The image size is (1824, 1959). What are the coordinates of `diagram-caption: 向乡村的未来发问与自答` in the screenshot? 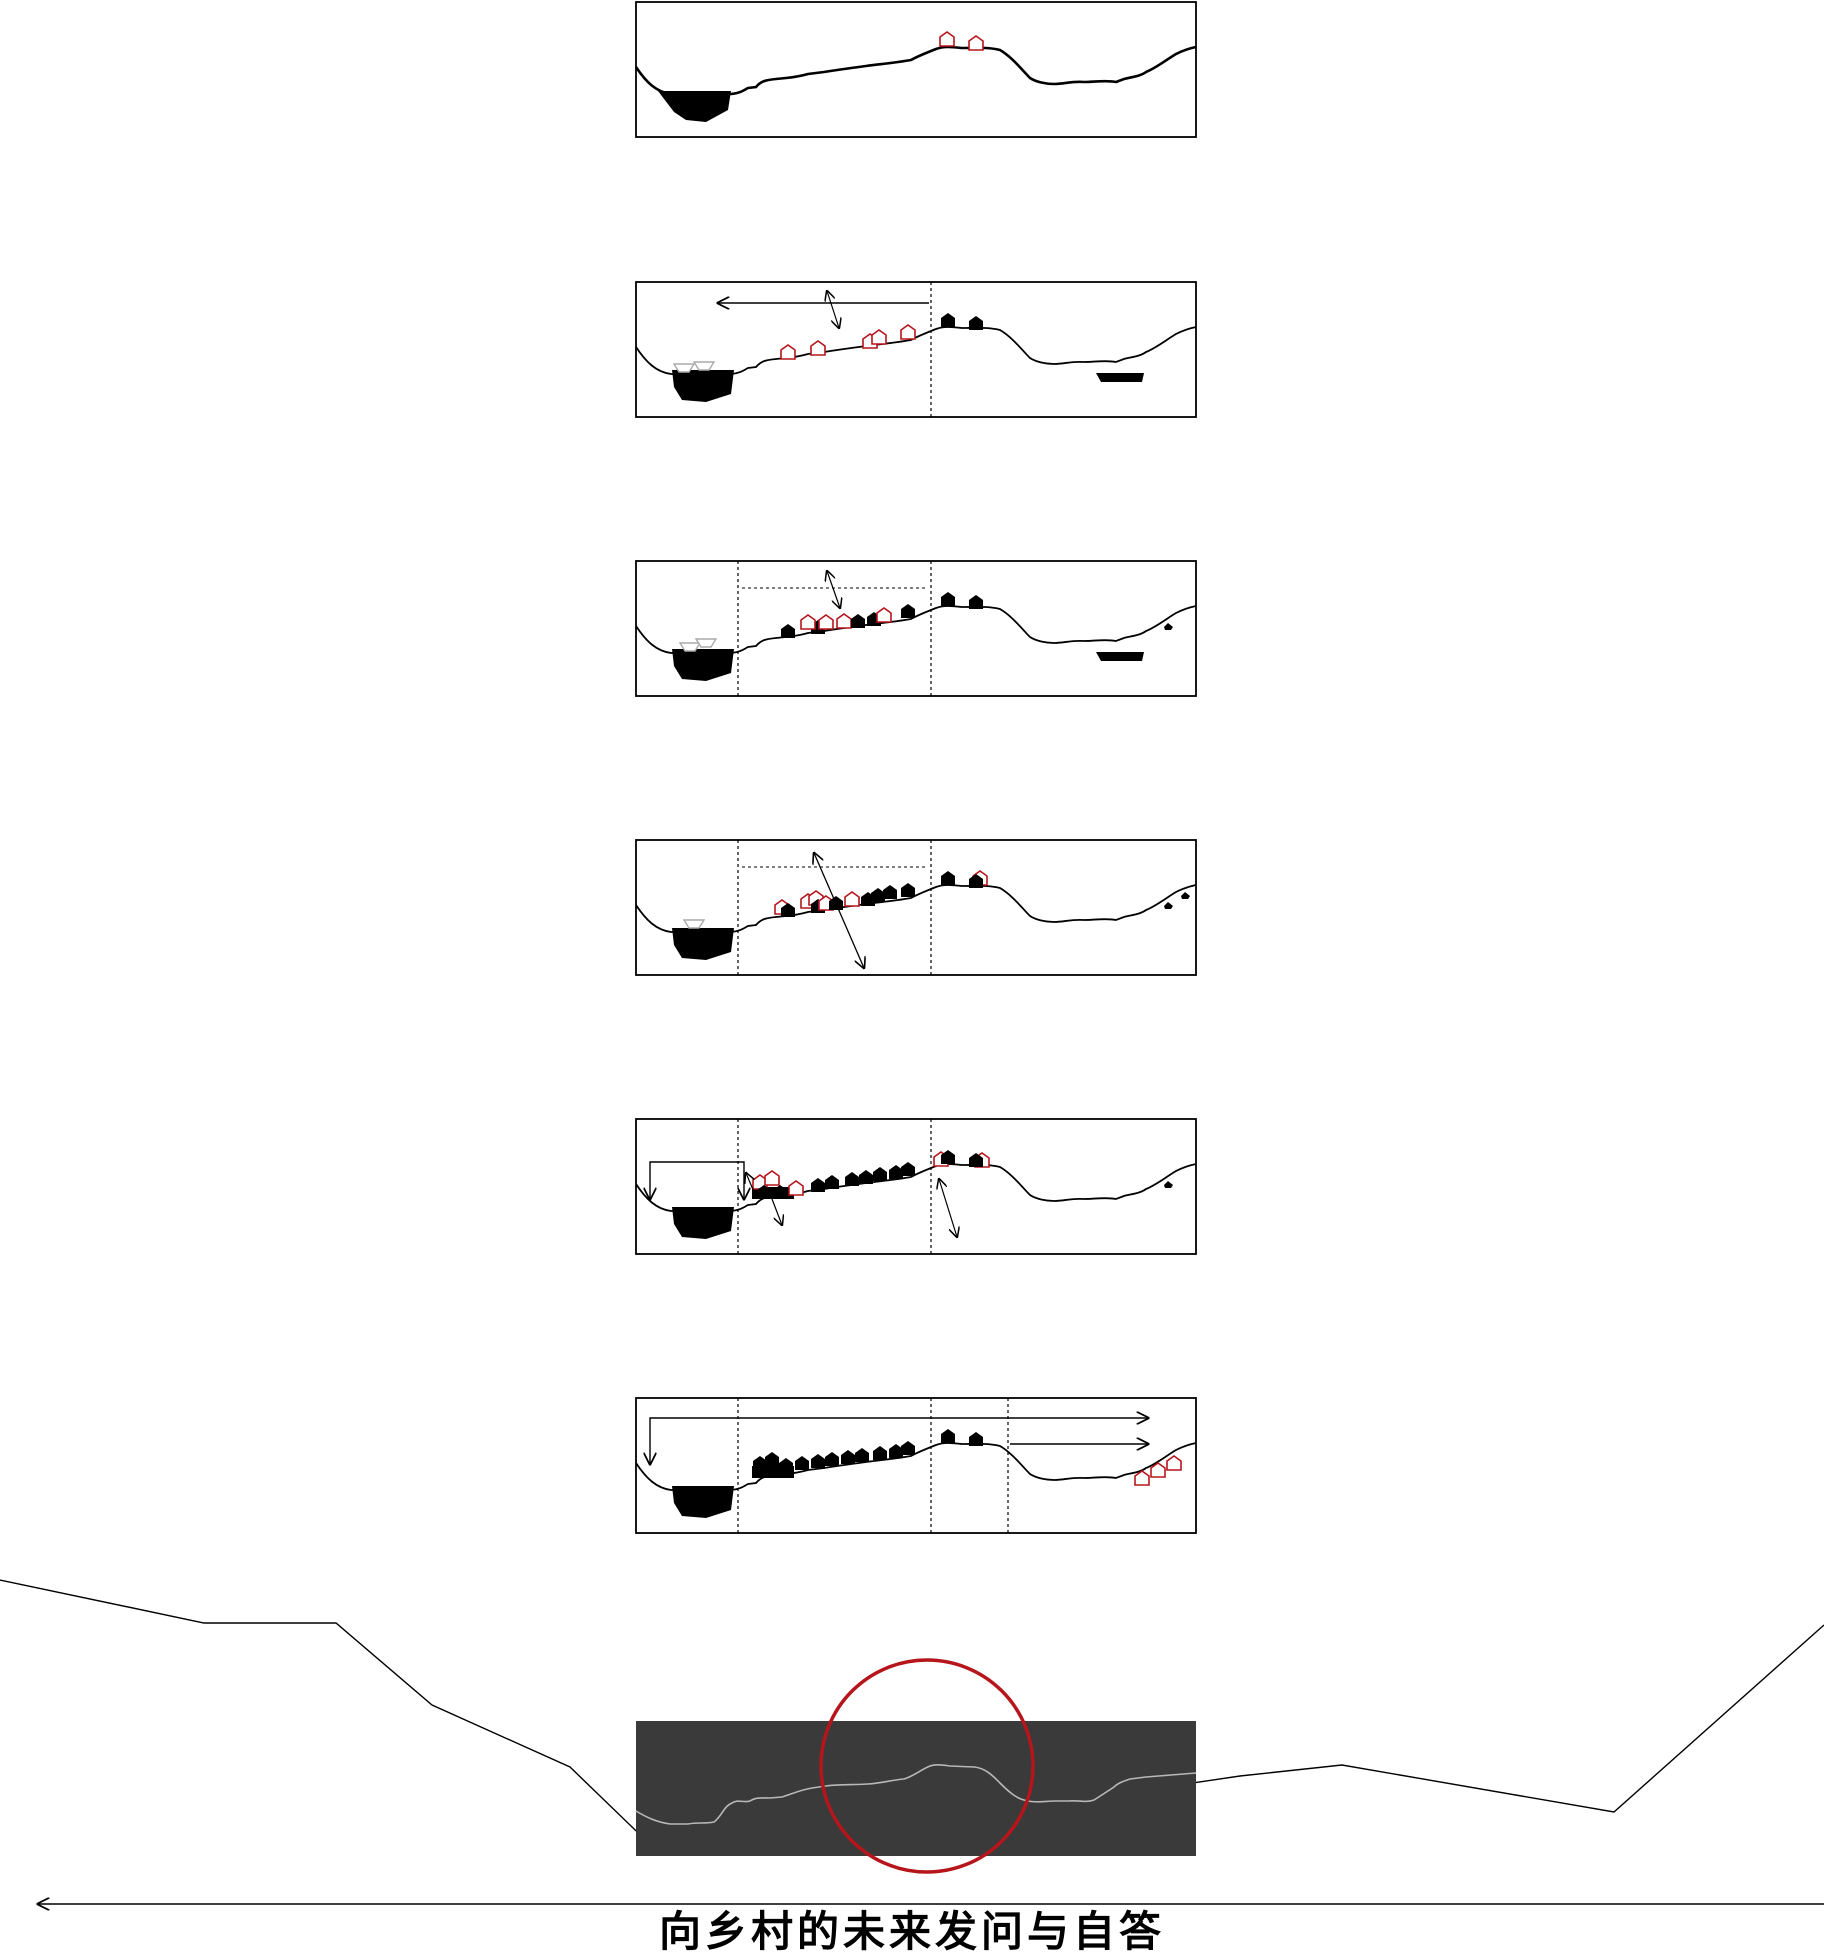 It's located at (911, 1931).